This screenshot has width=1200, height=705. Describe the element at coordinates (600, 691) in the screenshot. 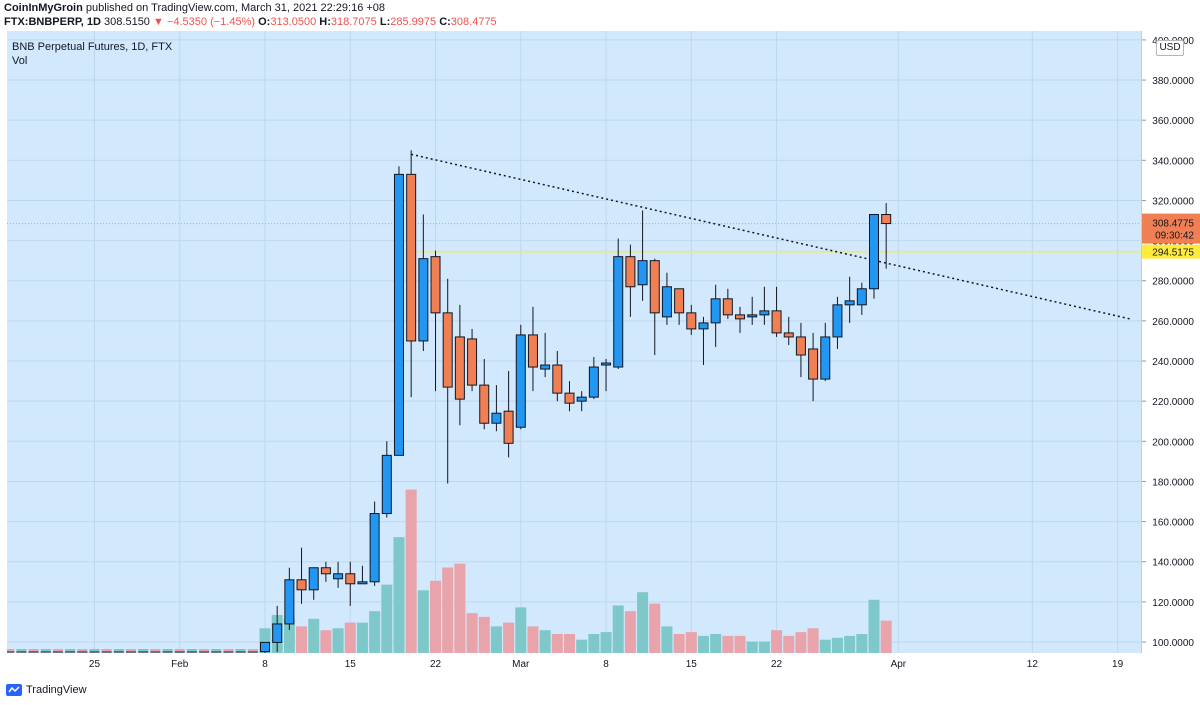

I see `footer: TradingView` at that location.